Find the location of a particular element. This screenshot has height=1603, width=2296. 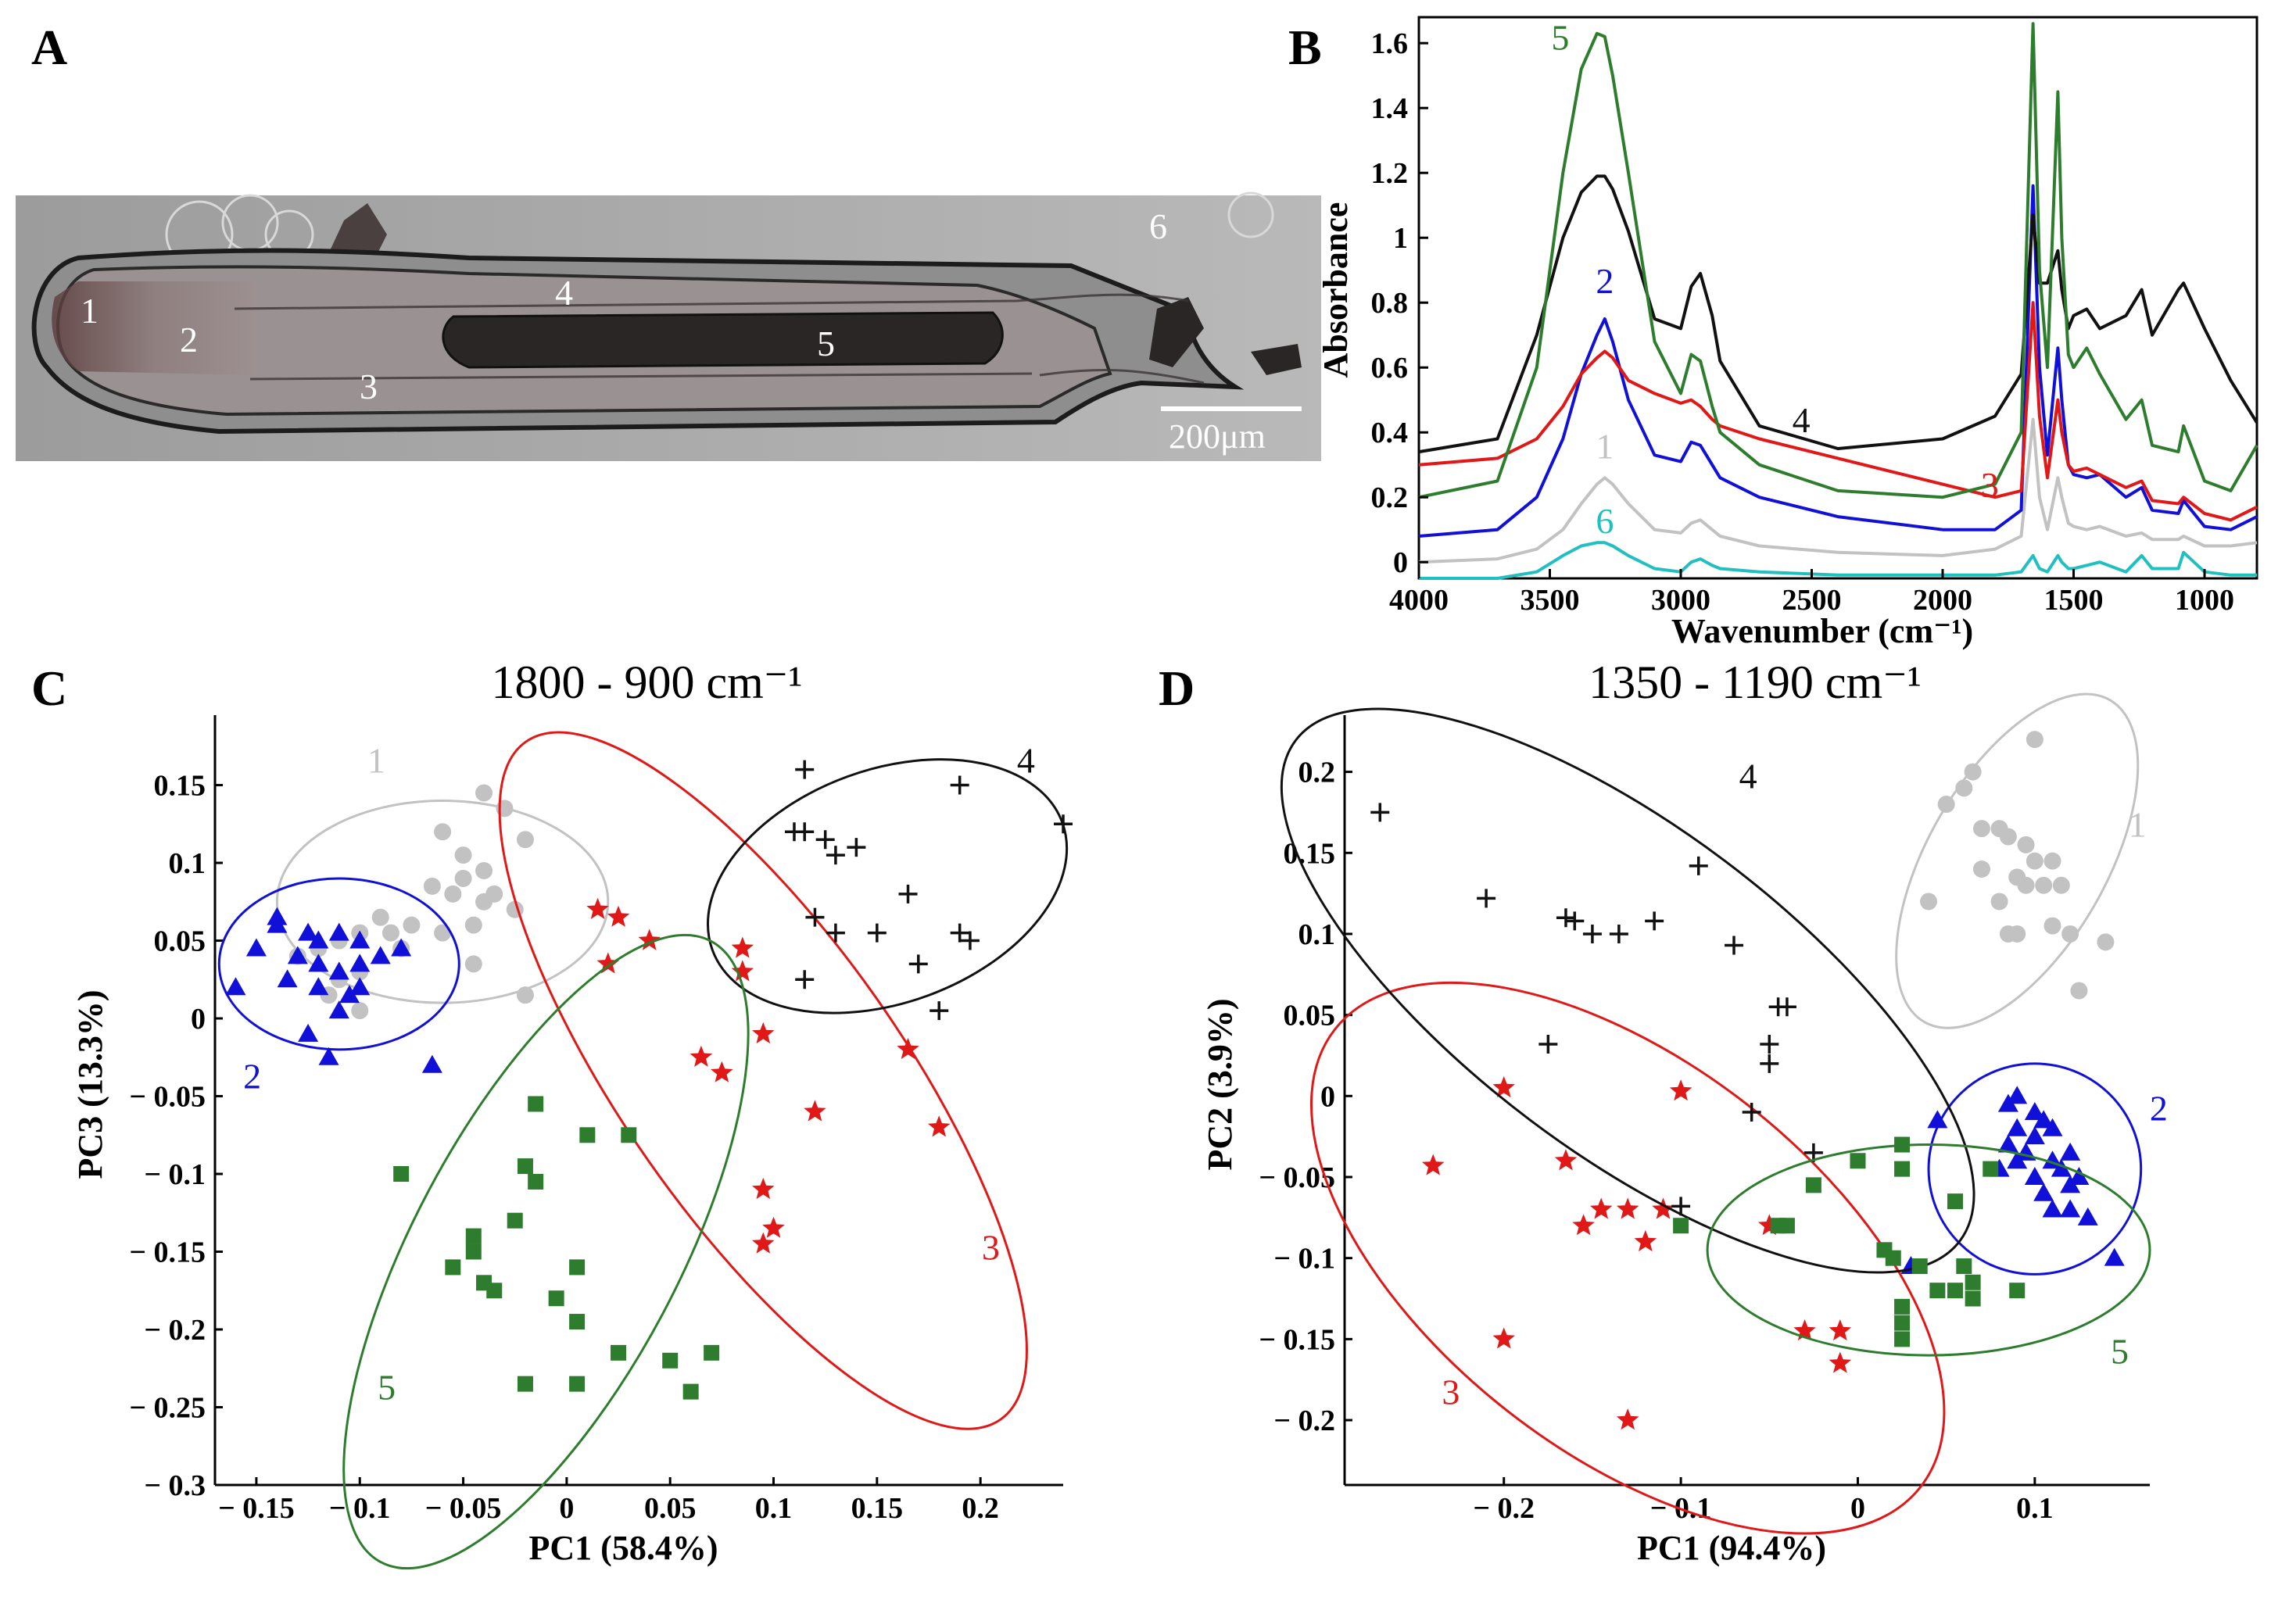

pca-d-y-tick-label: − 0.15 is located at coordinates (1297, 1339).